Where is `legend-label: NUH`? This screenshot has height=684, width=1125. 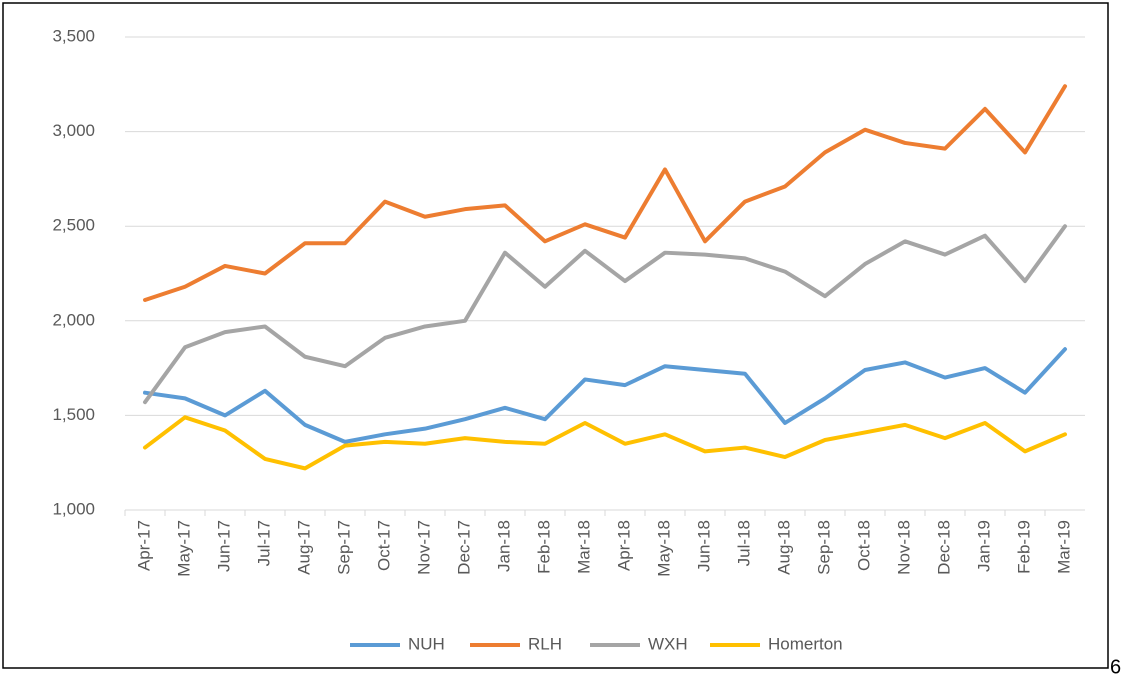
legend-label: NUH is located at coordinates (426, 643).